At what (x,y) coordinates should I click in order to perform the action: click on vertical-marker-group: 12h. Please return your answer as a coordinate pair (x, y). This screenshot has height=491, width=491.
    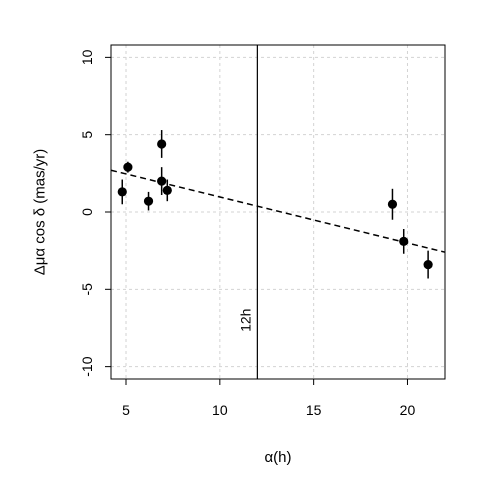
    Looking at the image, I should click on (247, 212).